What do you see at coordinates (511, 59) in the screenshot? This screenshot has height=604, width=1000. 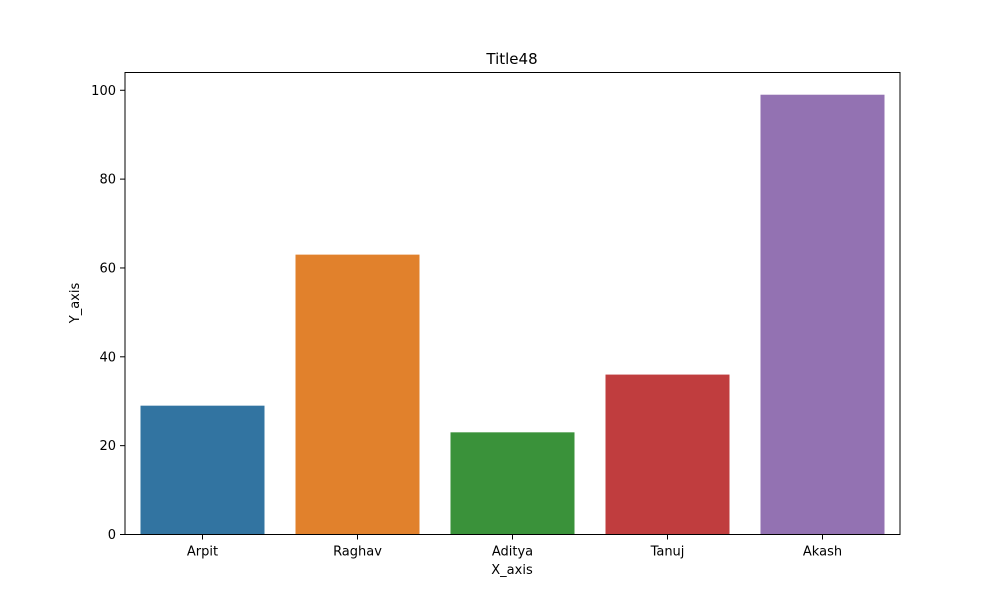 I see `chart-title: Title48` at bounding box center [511, 59].